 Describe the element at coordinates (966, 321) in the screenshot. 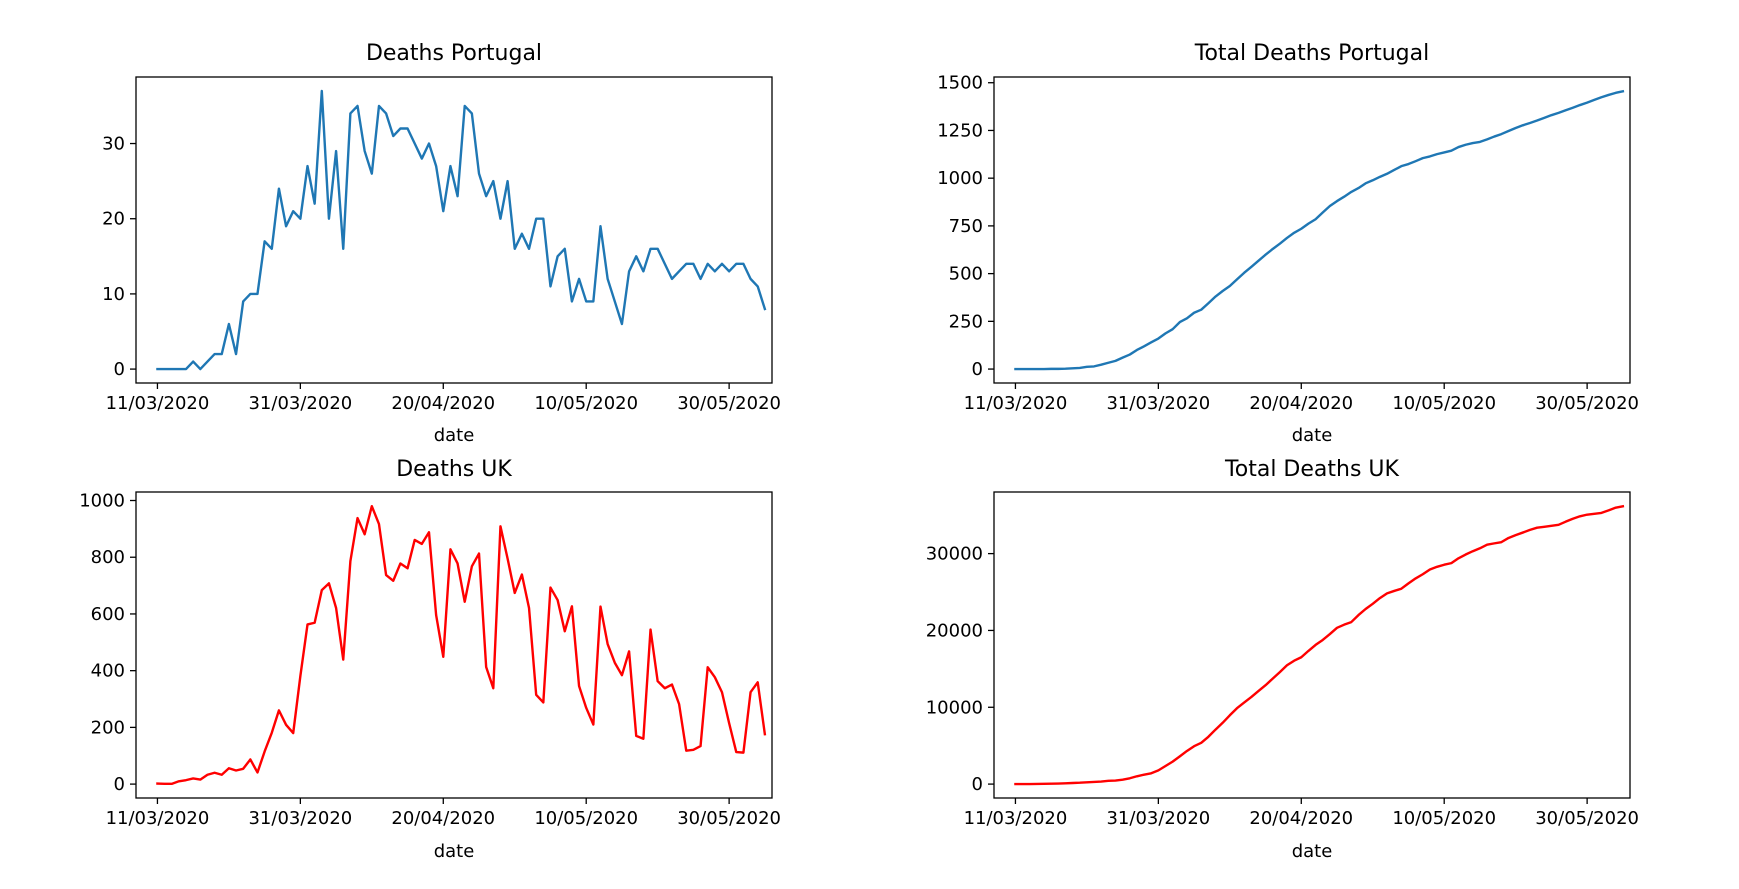

I see `y-tick-label: 250` at that location.